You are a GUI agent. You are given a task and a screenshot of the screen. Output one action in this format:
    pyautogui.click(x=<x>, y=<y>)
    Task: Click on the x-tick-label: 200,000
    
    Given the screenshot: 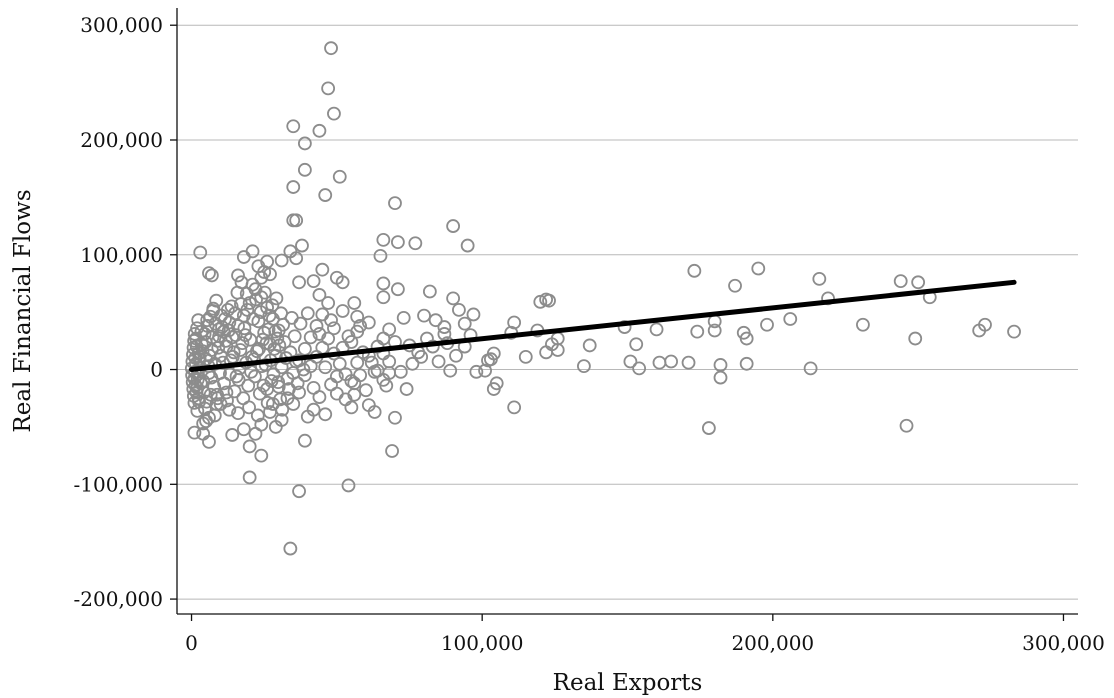 What is the action you would take?
    pyautogui.click(x=772, y=643)
    